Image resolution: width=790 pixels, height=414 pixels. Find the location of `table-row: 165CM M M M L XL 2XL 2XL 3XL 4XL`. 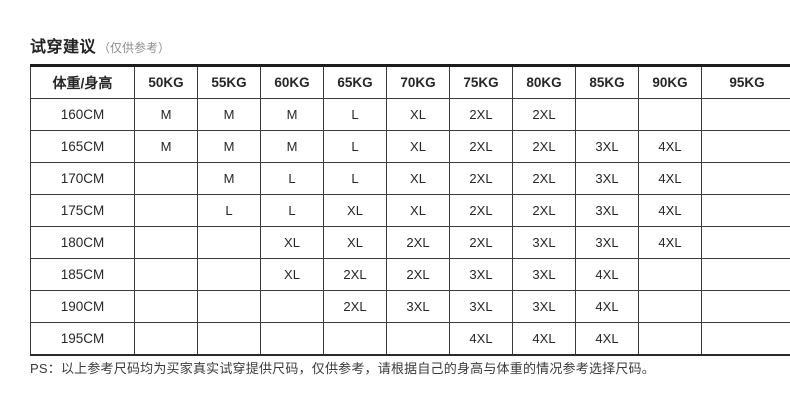

table-row: 165CM M M M L XL 2XL 2XL 3XL 4XL is located at coordinates (410, 146).